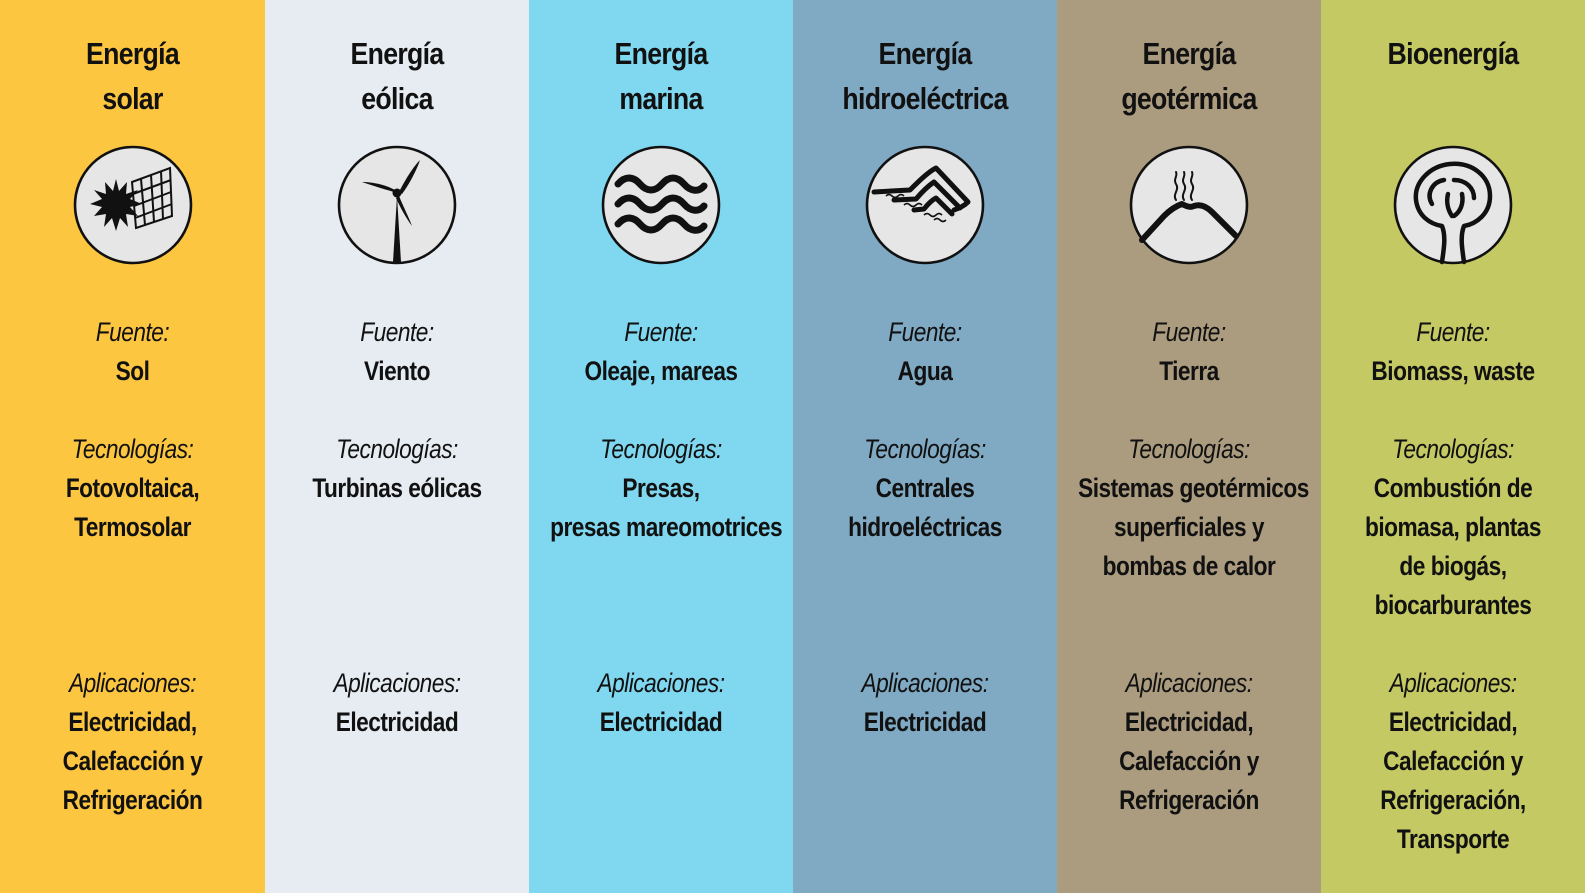 The width and height of the screenshot is (1585, 893). What do you see at coordinates (1193, 488) in the screenshot?
I see `technology-value: Sistemas geotérmicos` at bounding box center [1193, 488].